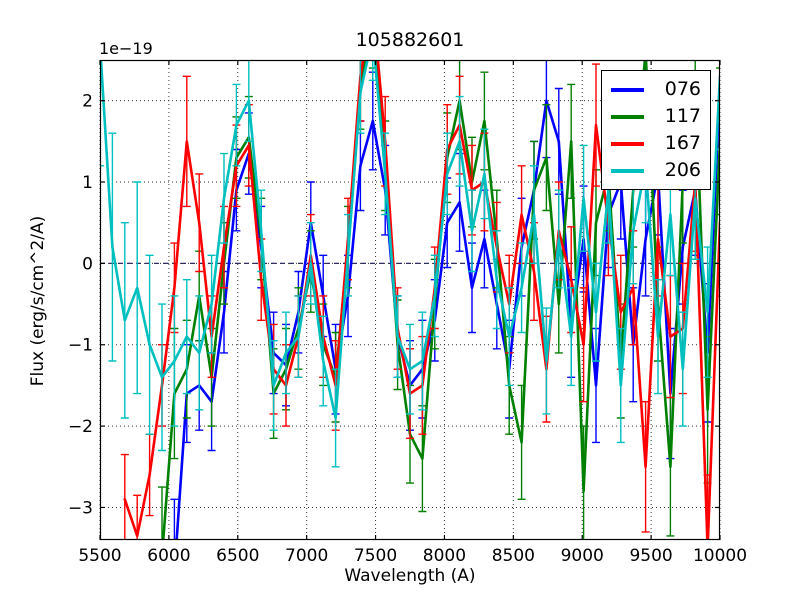 Image resolution: width=800 pixels, height=600 pixels. I want to click on svg-text: 9500, so click(650, 556).